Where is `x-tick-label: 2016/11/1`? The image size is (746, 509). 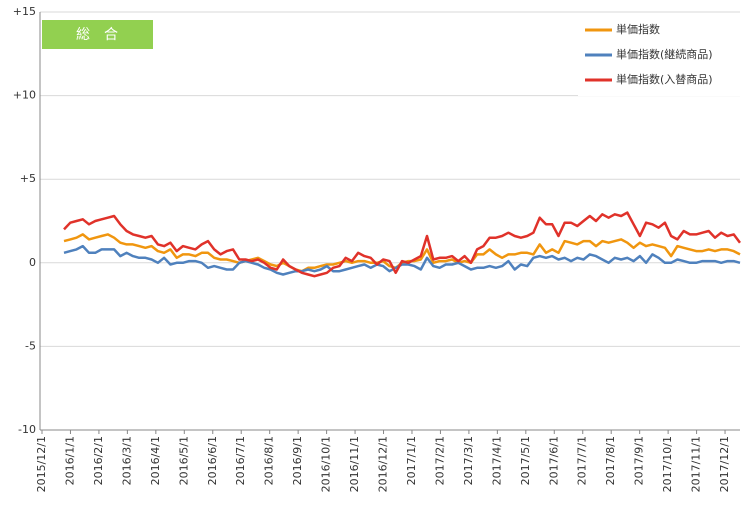 x-tick-label: 2016/11/1 is located at coordinates (354, 464).